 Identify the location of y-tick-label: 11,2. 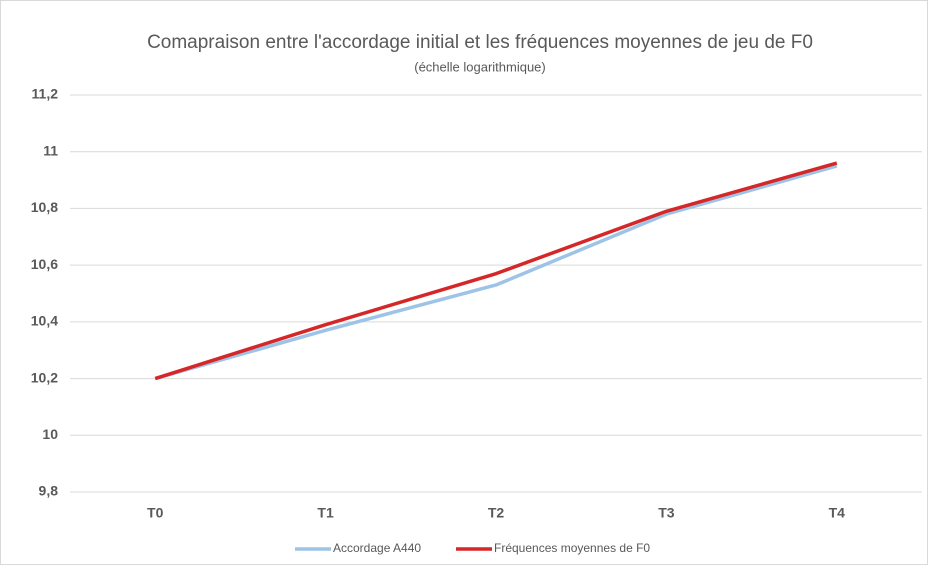
(45, 94).